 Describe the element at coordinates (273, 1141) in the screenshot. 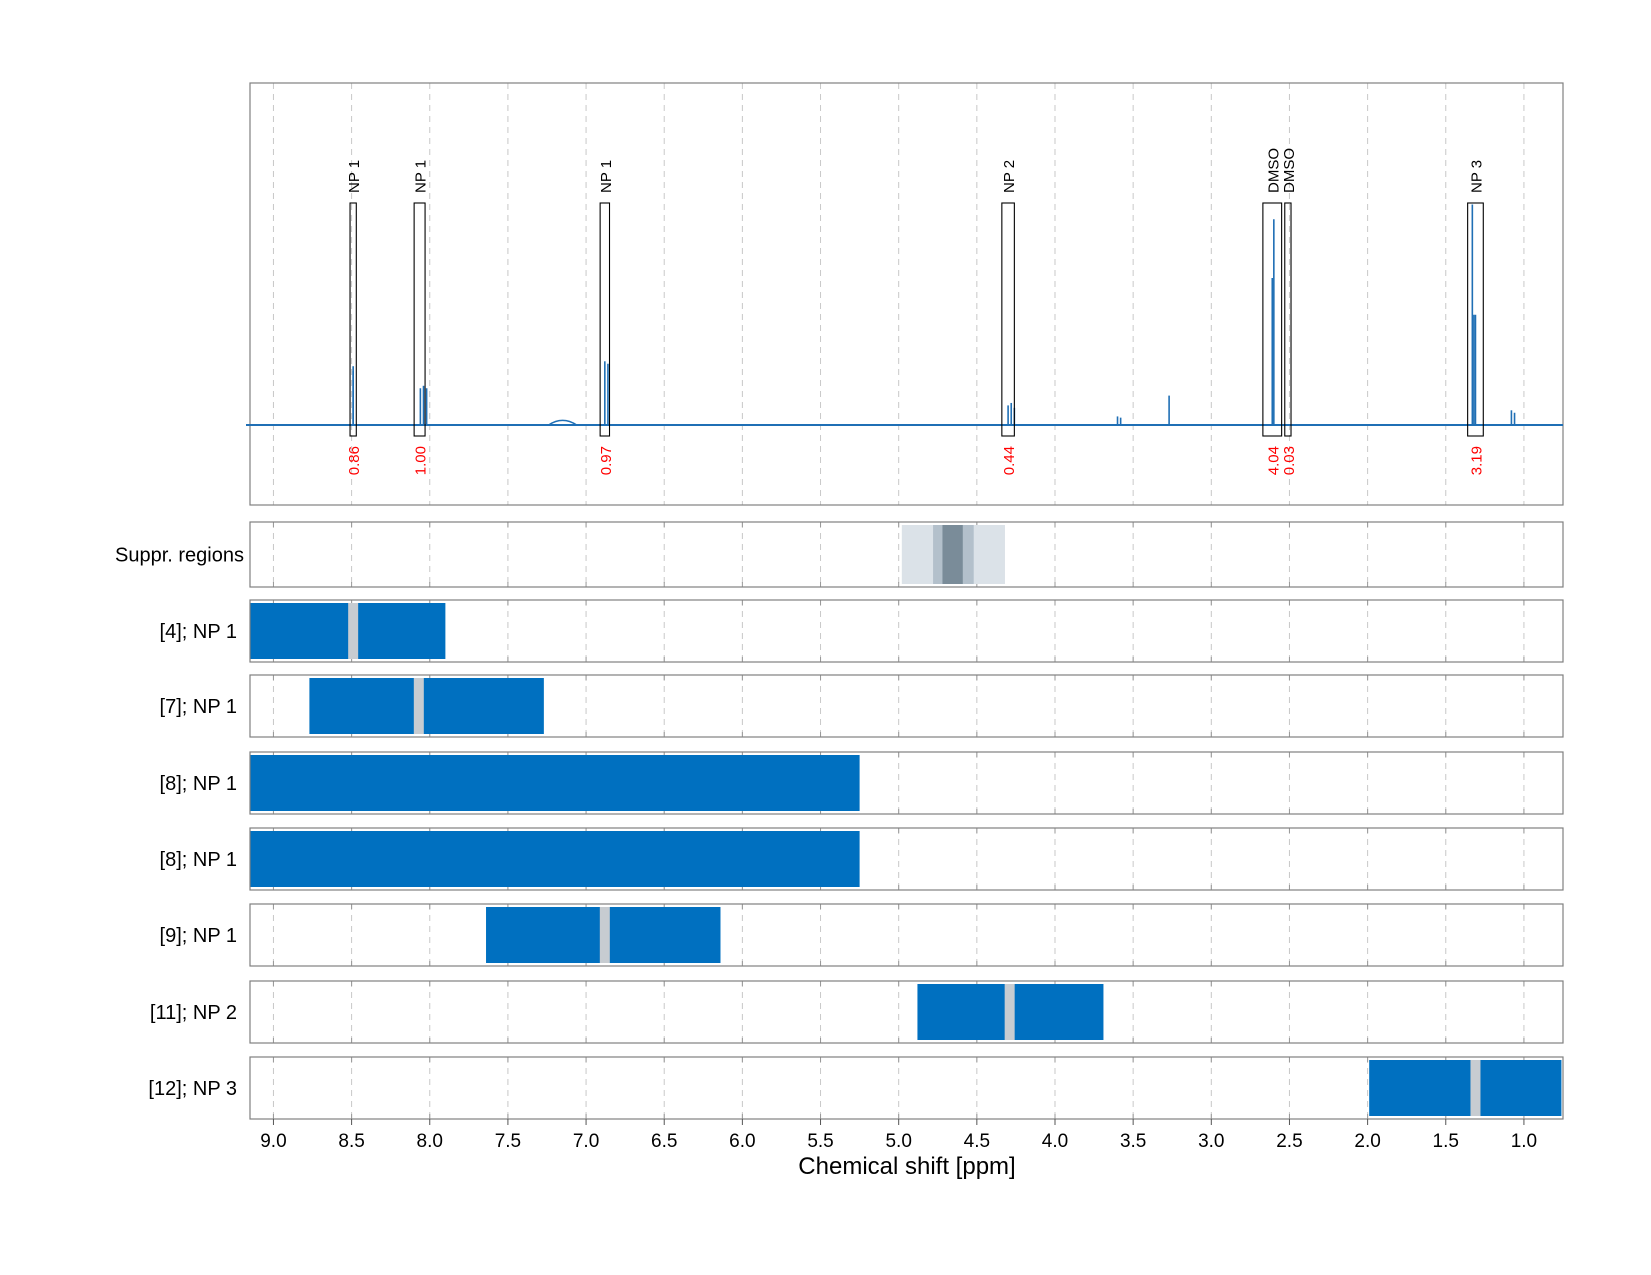

I see `x-tick-label: 9.0` at that location.